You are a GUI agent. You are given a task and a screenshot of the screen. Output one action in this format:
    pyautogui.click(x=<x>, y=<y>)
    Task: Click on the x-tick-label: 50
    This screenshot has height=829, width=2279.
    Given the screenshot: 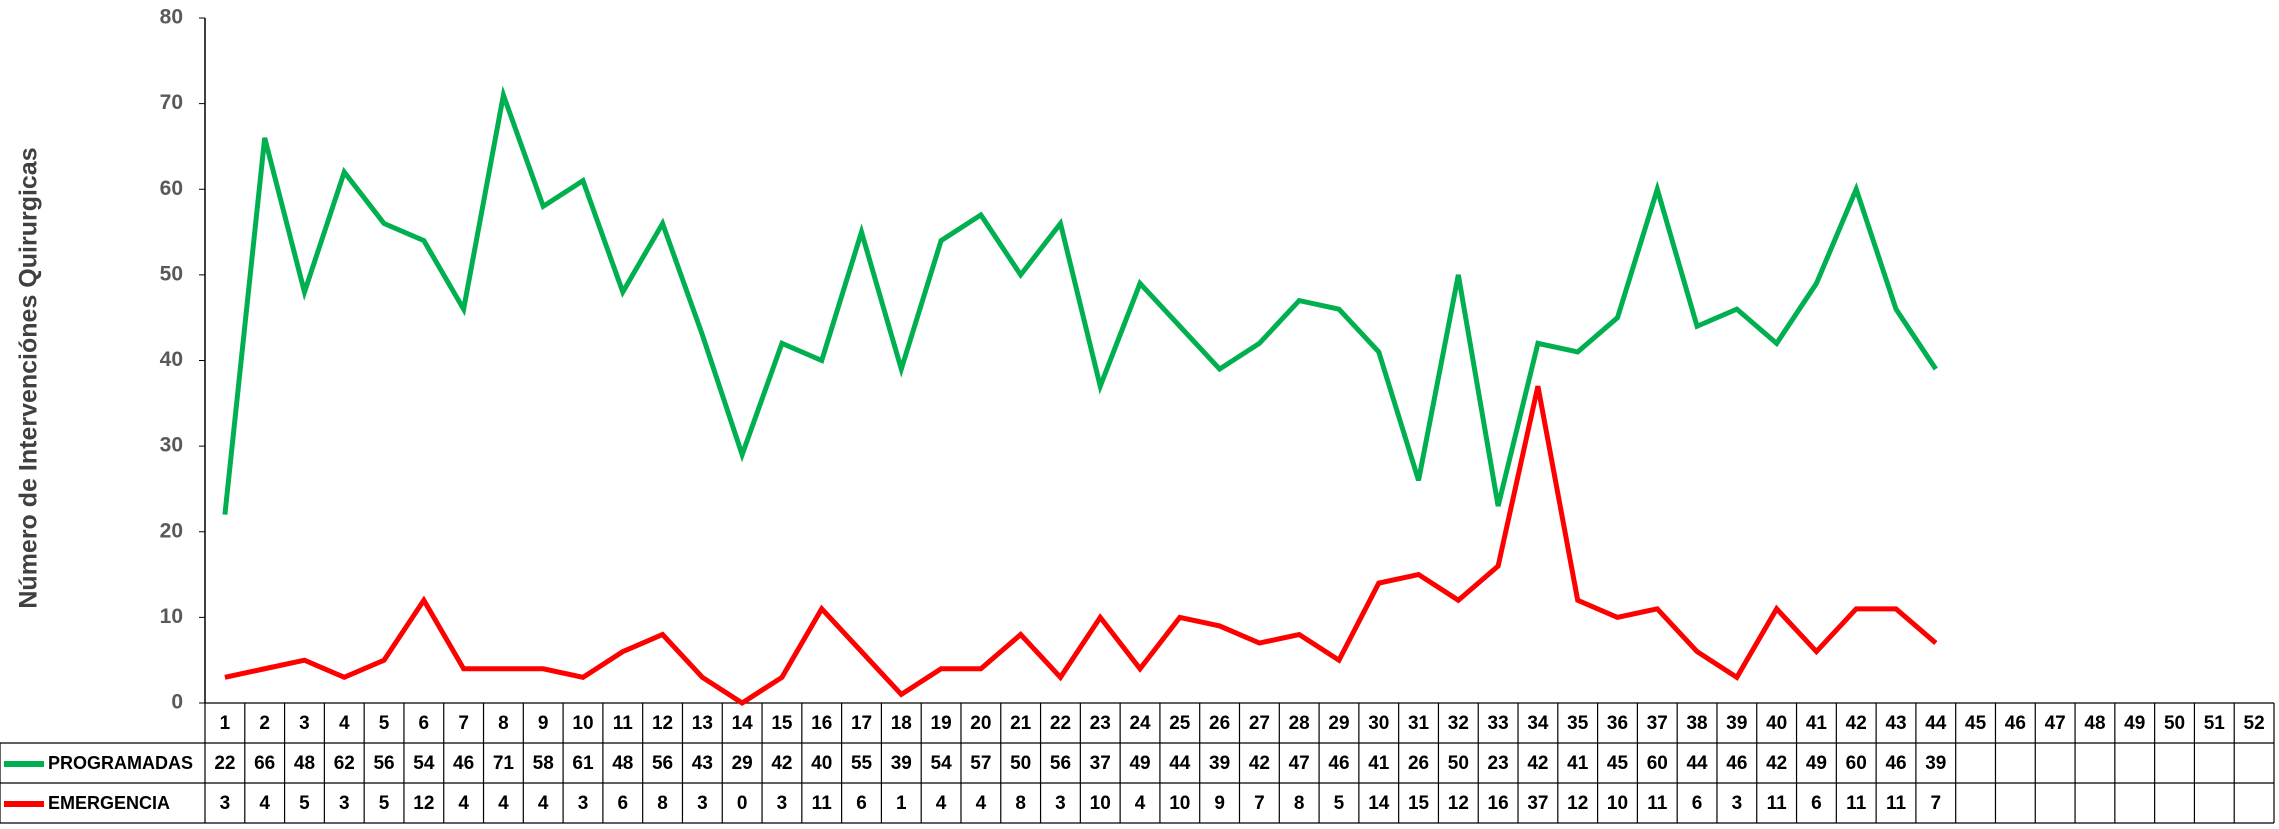 What is the action you would take?
    pyautogui.click(x=2174, y=723)
    